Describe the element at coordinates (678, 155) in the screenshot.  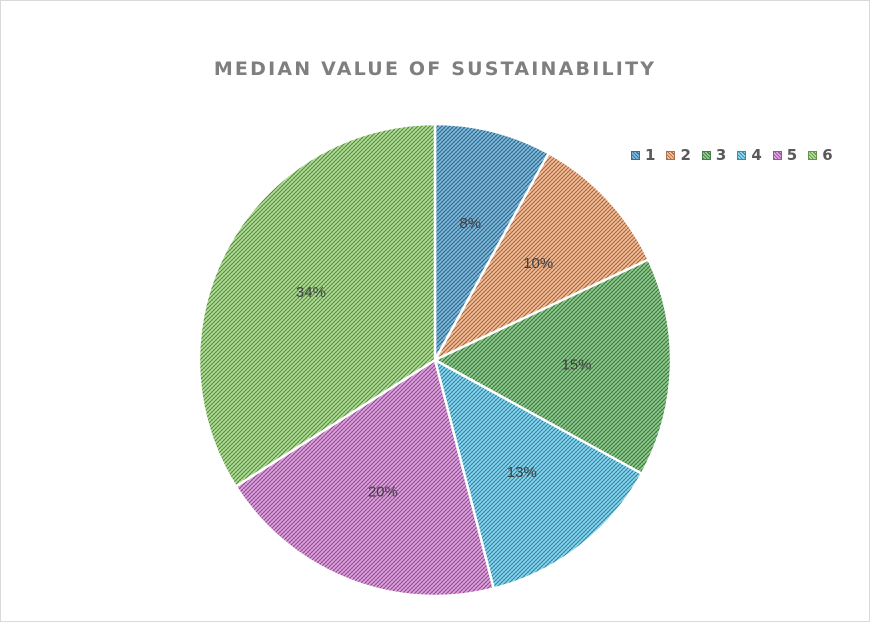
I see `legend-item-2: 2` at that location.